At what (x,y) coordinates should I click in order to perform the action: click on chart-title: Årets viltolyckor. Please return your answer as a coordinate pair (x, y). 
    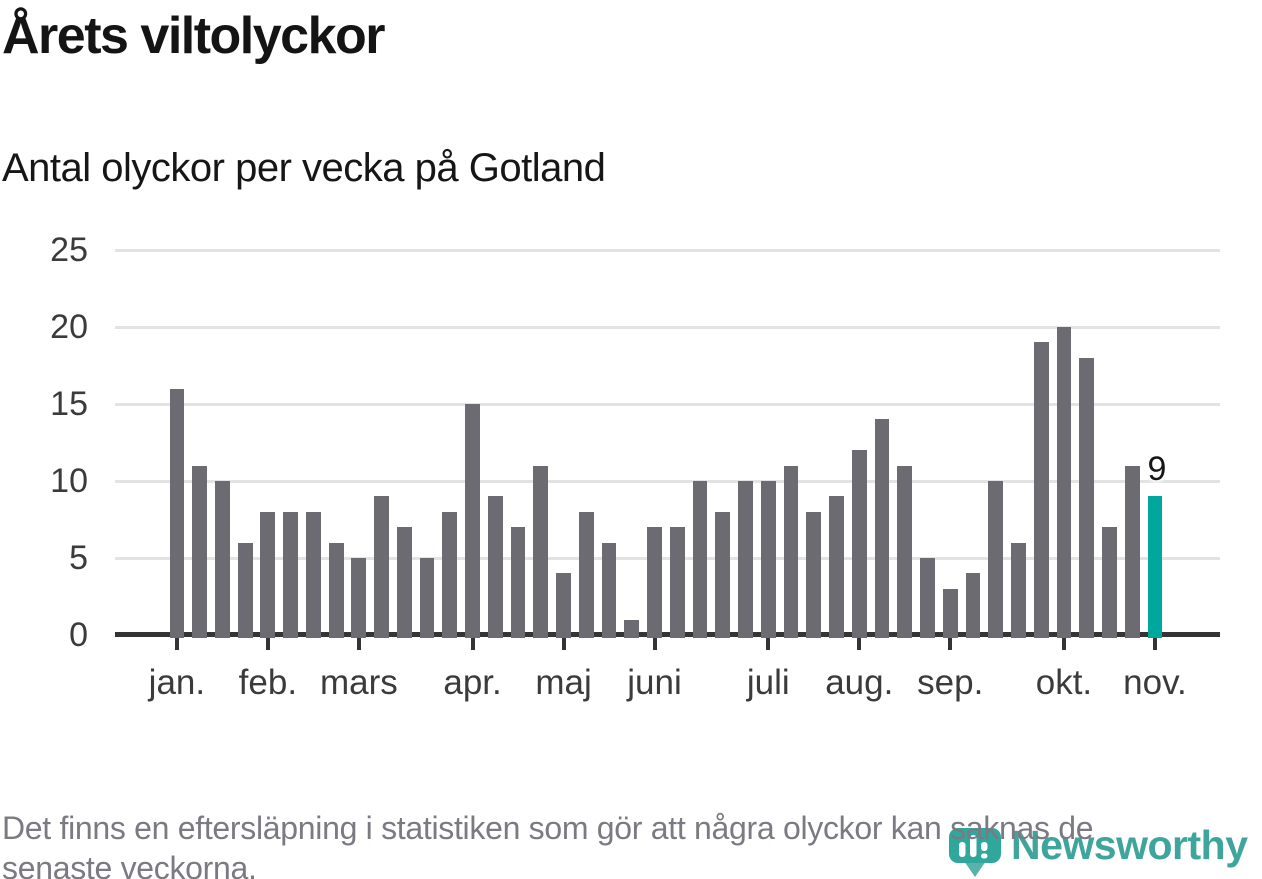
    Looking at the image, I should click on (194, 36).